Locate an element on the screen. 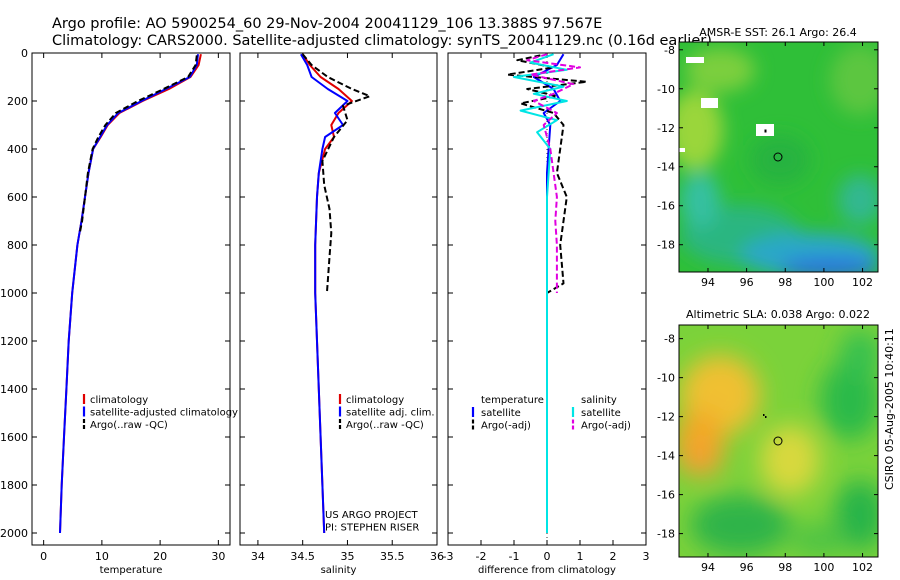 The width and height of the screenshot is (900, 580). x-tick-label: -1 is located at coordinates (514, 556).